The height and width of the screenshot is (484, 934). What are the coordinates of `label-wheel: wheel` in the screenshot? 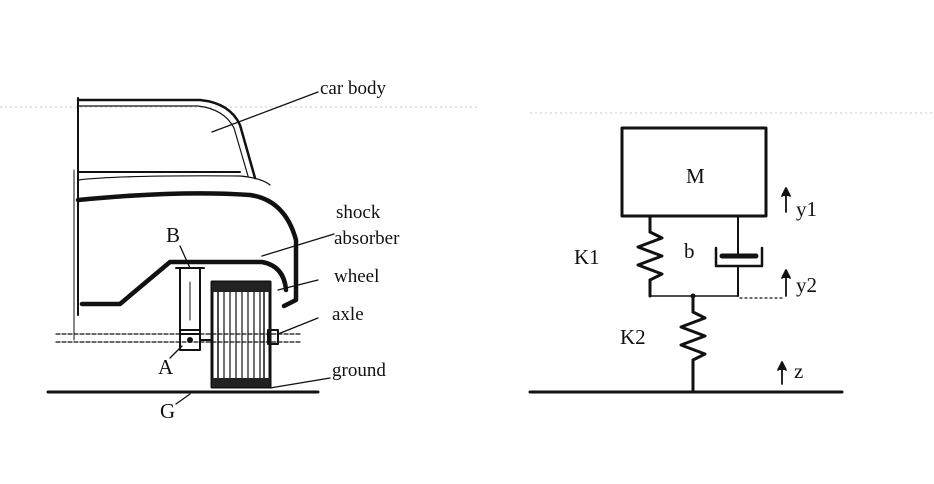 It's located at (356, 276).